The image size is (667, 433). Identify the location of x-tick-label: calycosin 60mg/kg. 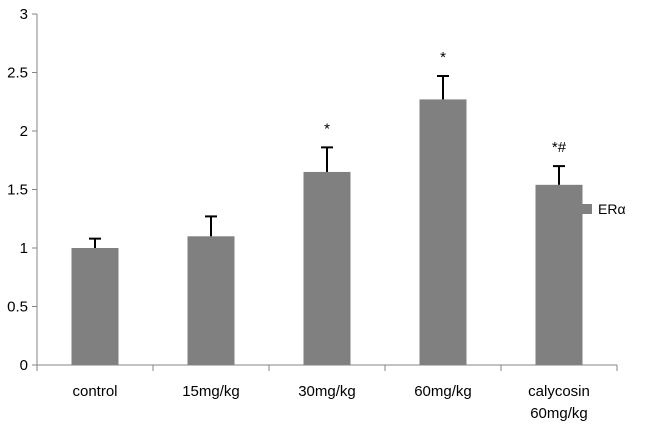
(559, 402).